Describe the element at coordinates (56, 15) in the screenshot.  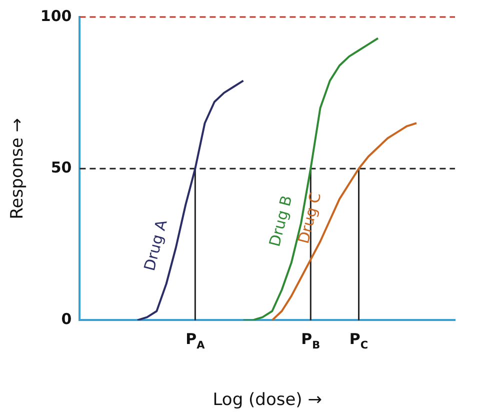
I see `y-tick-label: 100` at that location.